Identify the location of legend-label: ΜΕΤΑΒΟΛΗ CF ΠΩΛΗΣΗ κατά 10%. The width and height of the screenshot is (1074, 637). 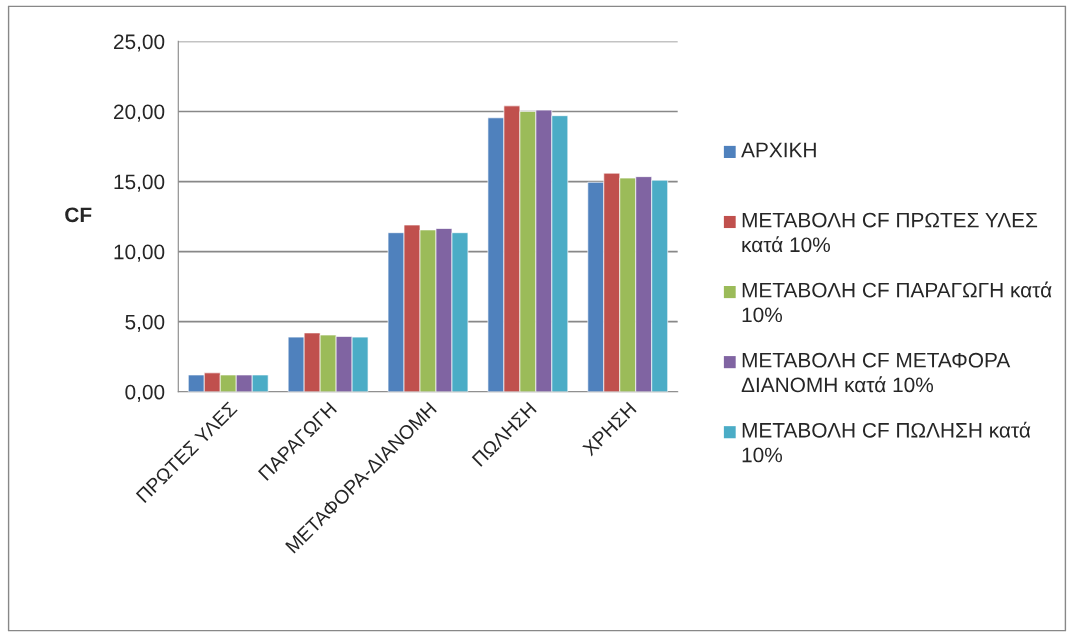
(886, 442).